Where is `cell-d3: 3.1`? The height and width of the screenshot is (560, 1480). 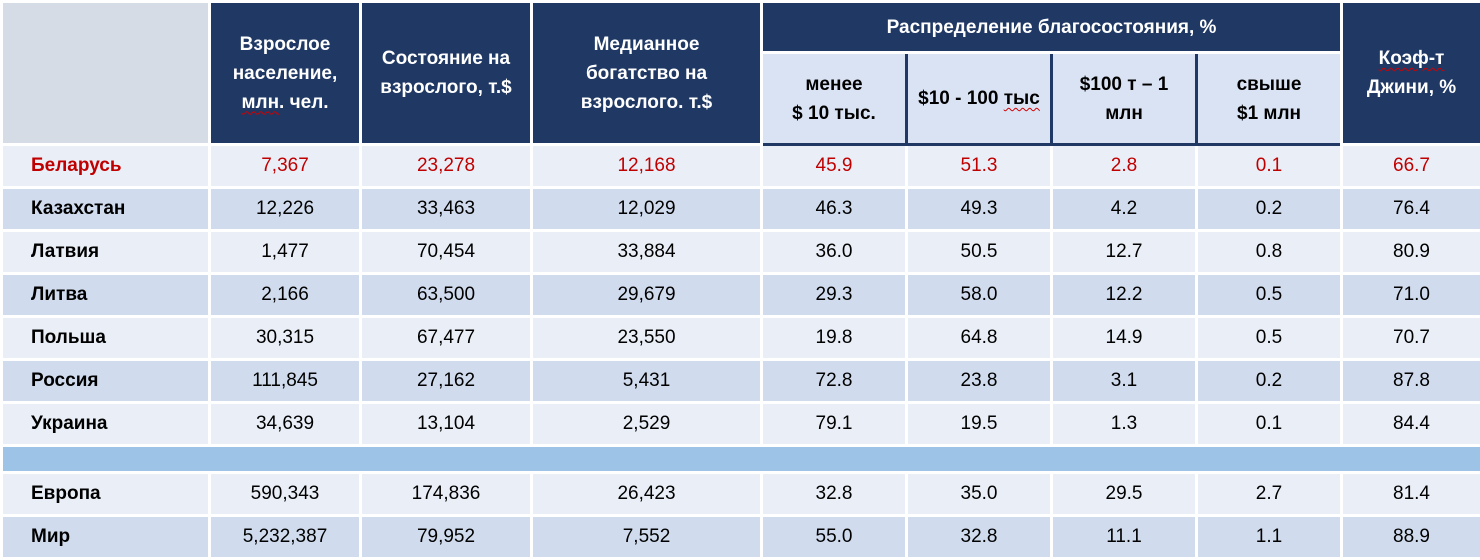
cell-d3: 3.1 is located at coordinates (1124, 381).